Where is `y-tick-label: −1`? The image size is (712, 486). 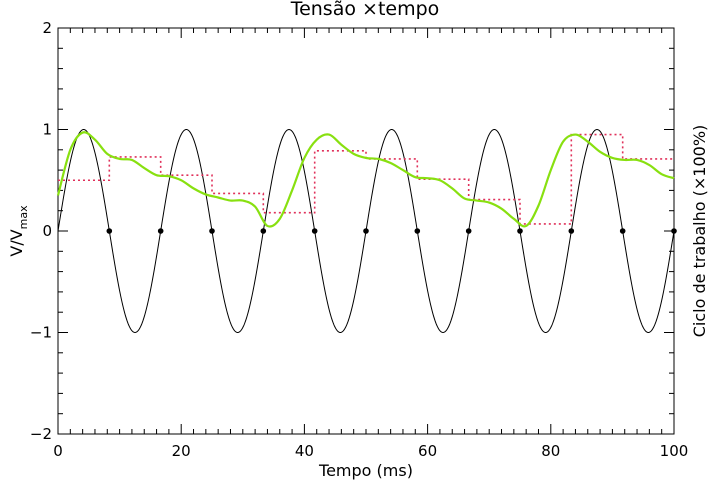
y-tick-label: −1 is located at coordinates (41, 333).